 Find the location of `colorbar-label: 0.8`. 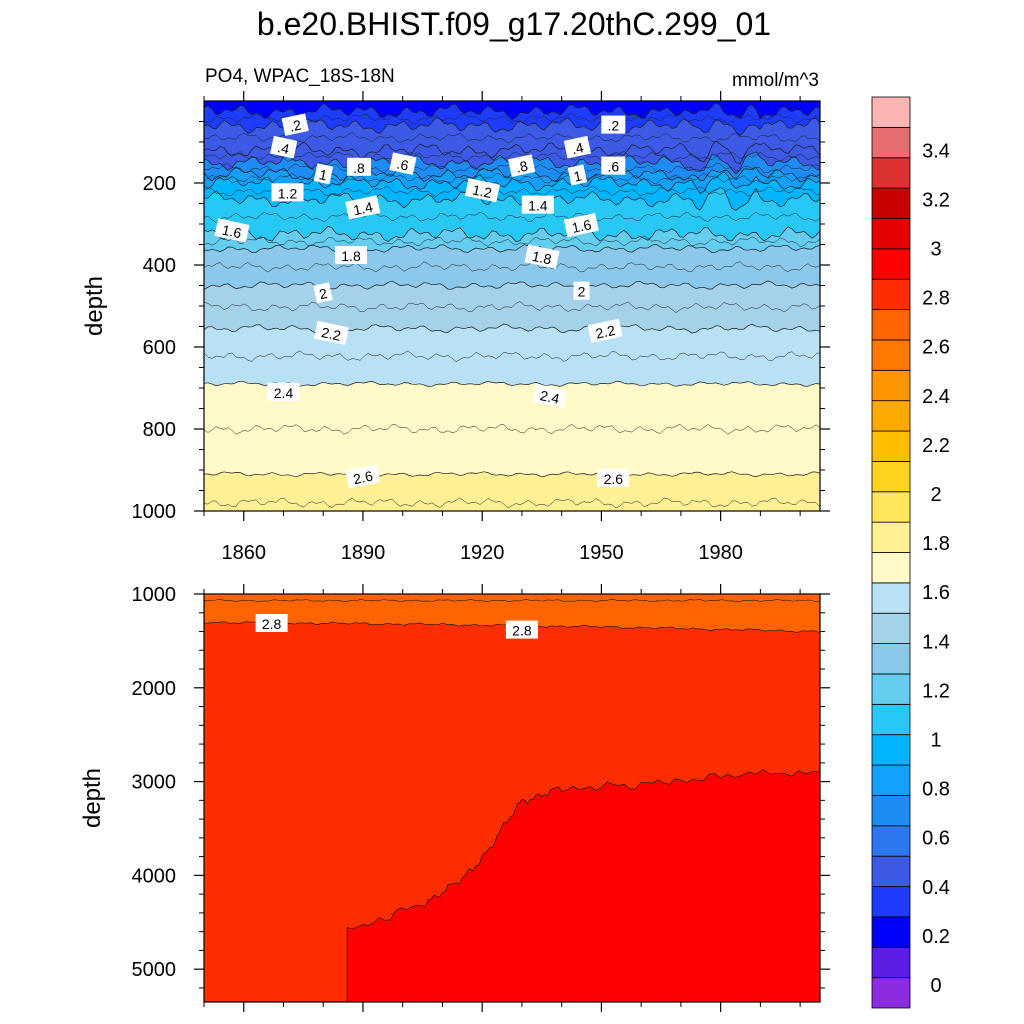

colorbar-label: 0.8 is located at coordinates (936, 790).